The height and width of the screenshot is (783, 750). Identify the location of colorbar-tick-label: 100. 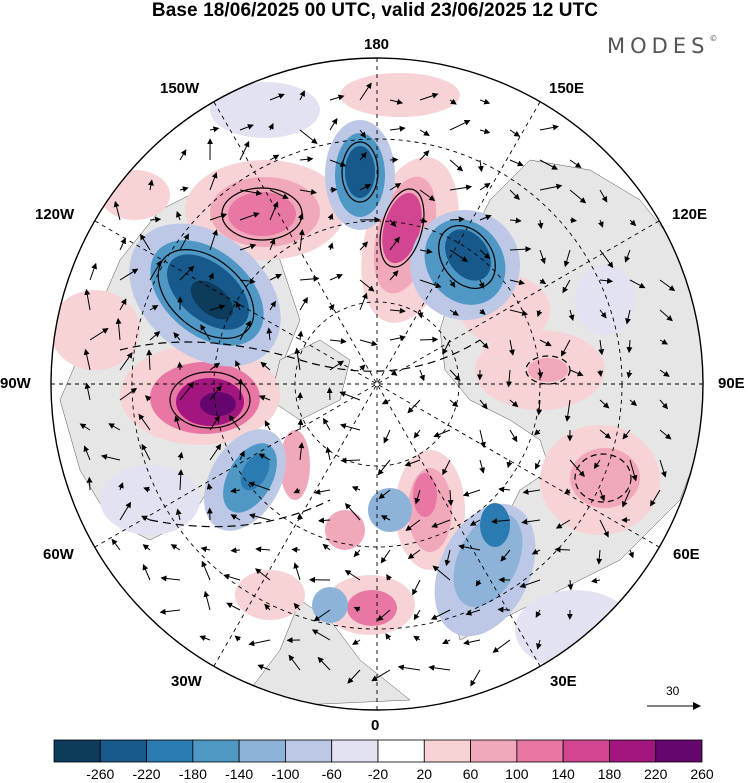
(517, 774).